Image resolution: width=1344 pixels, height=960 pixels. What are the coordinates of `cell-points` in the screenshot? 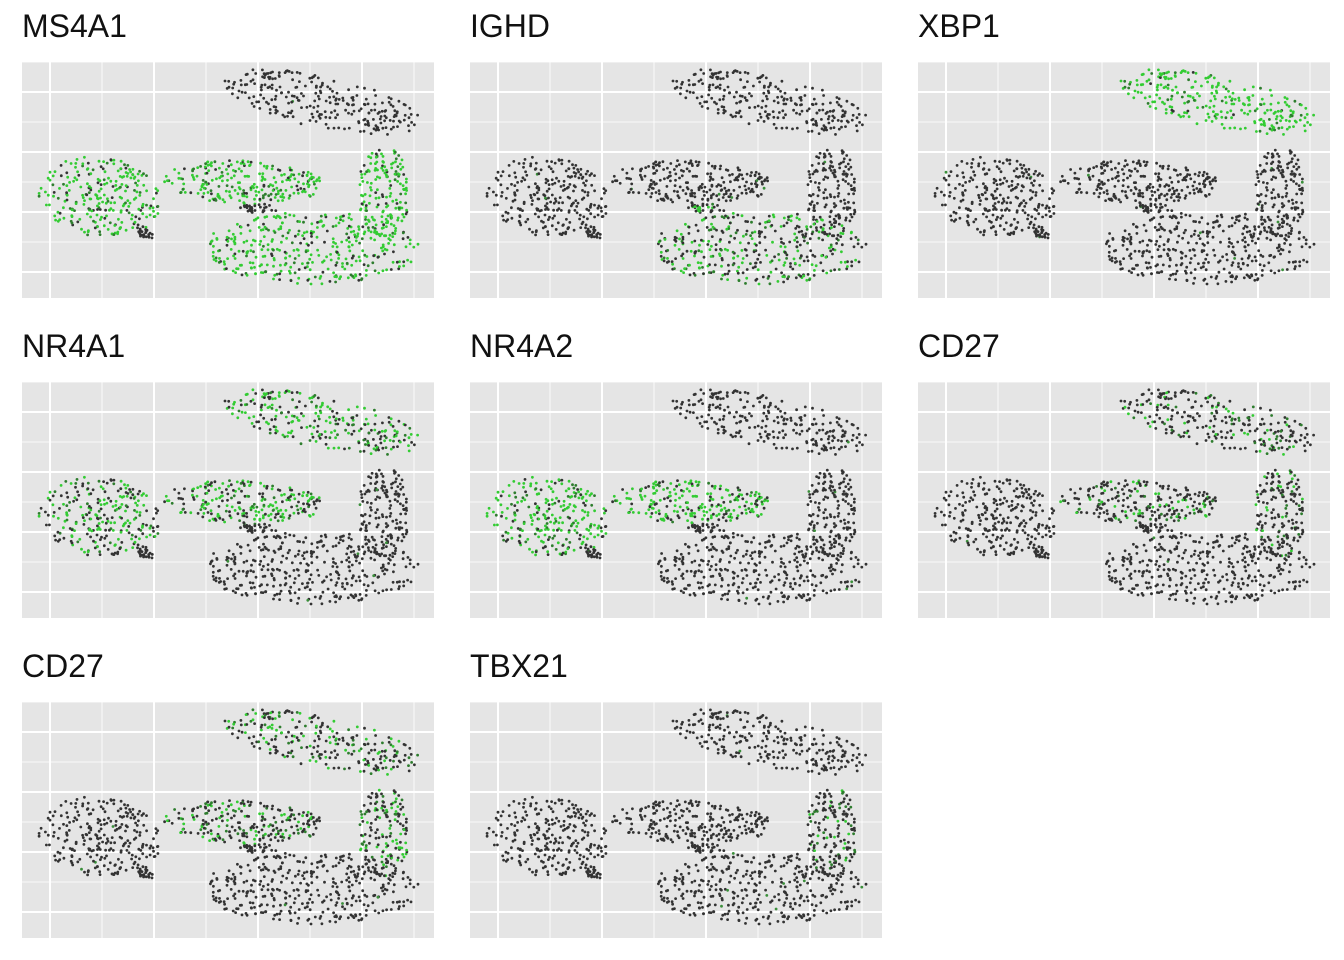 It's located at (1124, 177).